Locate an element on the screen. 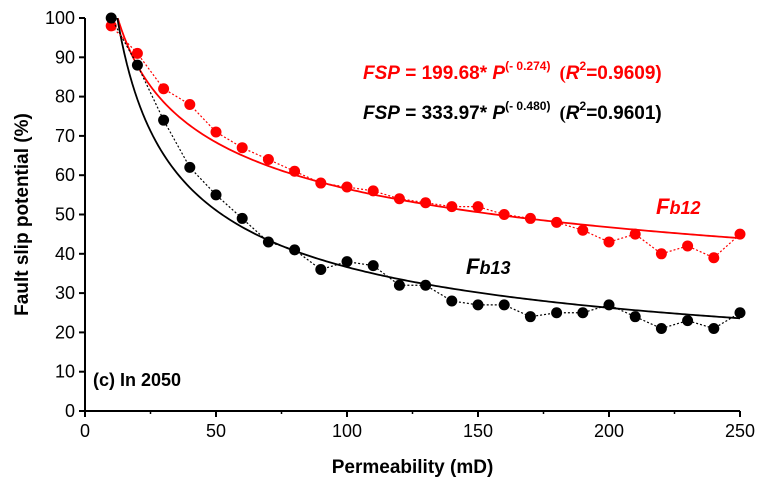  series-label-sub: b13 is located at coordinates (494, 268).